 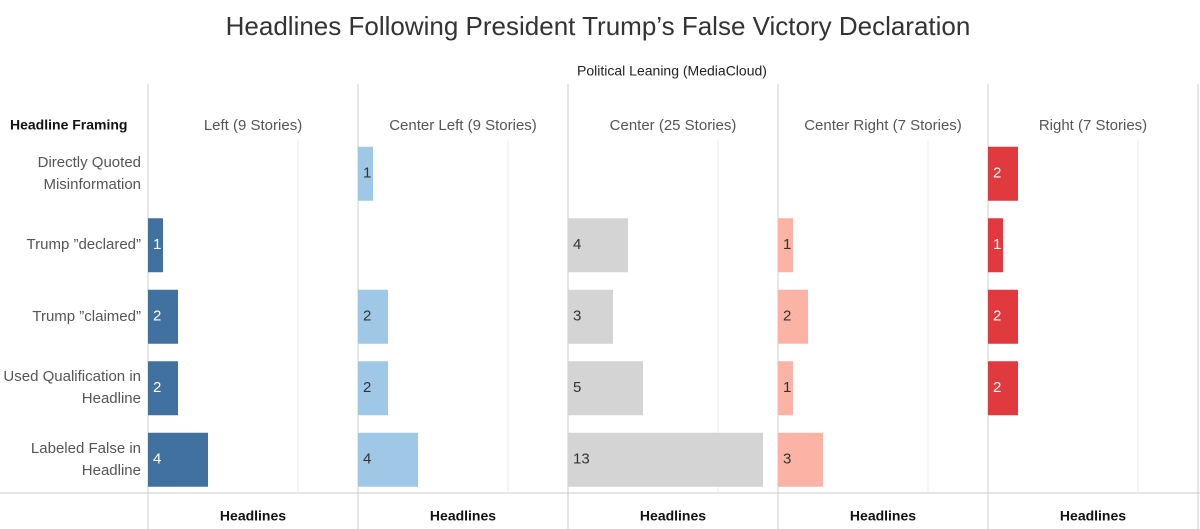 I want to click on column-header: Center Right (7 Stories), so click(x=883, y=125).